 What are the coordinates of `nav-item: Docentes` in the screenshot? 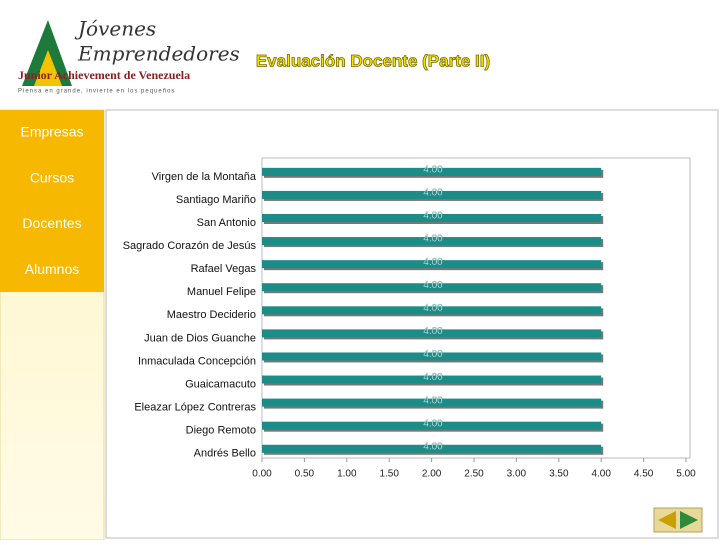 It's located at (51, 223).